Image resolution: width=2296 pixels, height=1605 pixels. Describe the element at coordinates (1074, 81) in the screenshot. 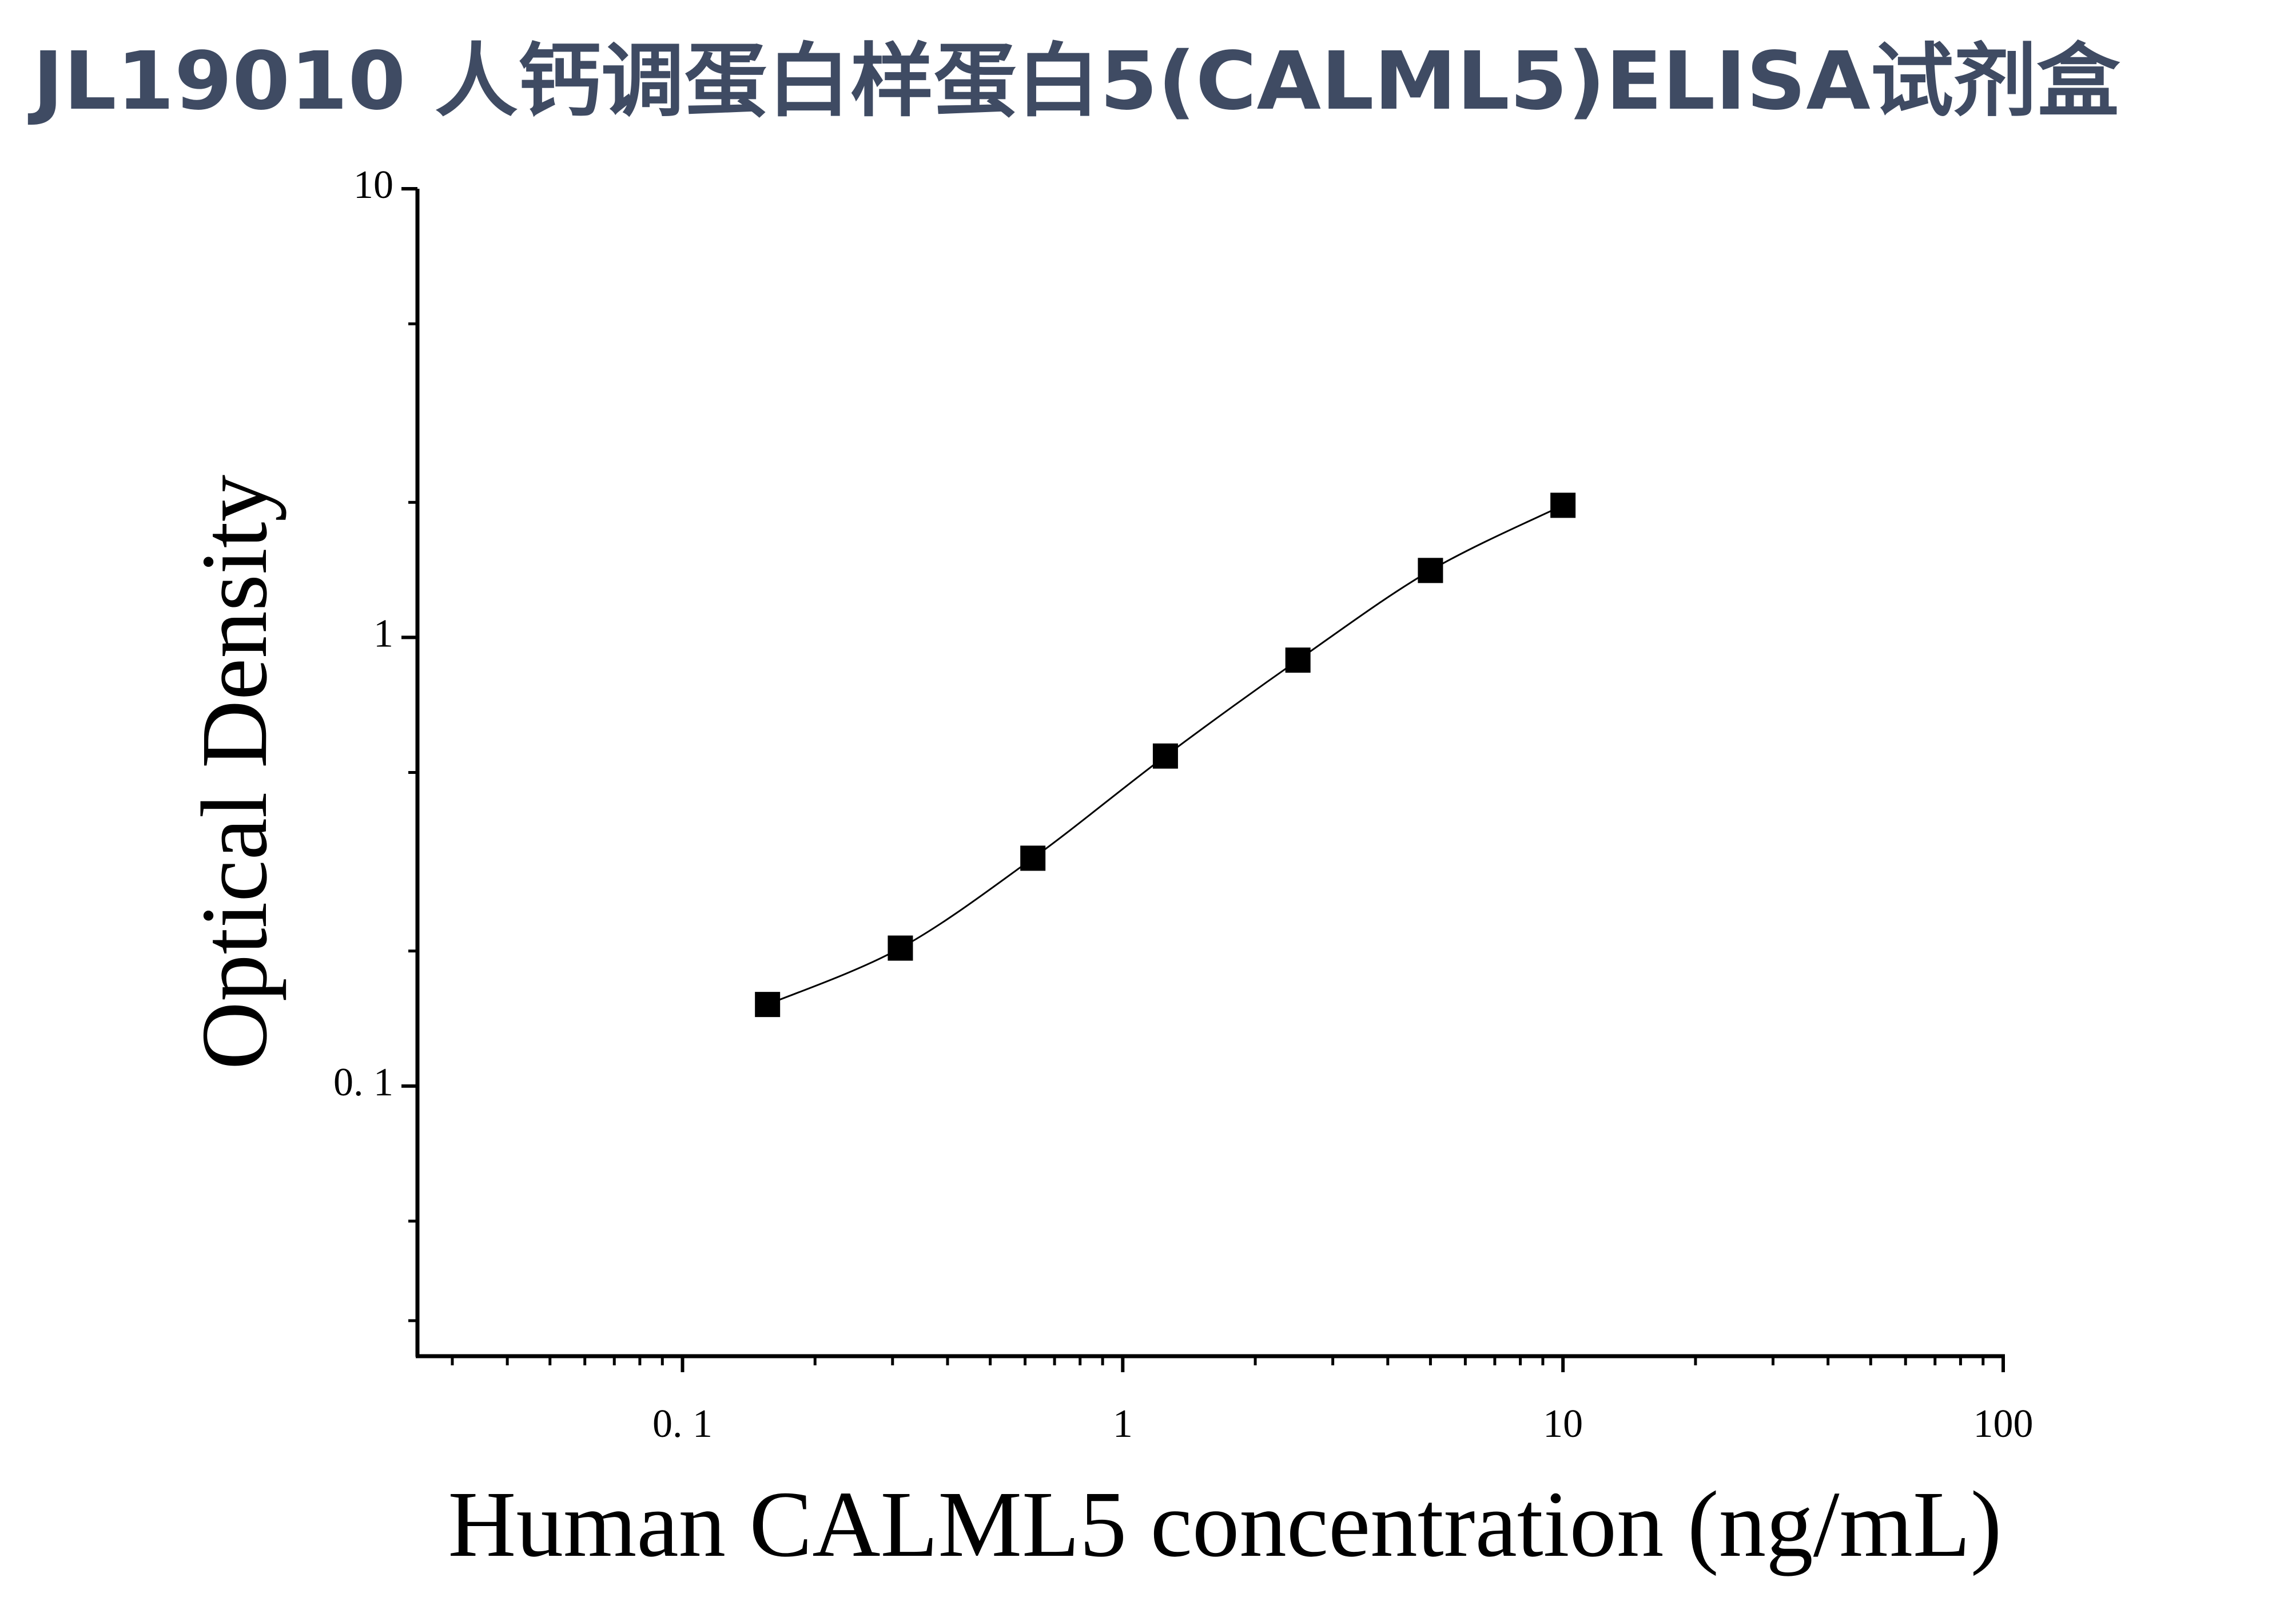

I see `chart-title: JL19010 人钙调蛋白样蛋白5(CALML5)ELISA试剂盒` at that location.